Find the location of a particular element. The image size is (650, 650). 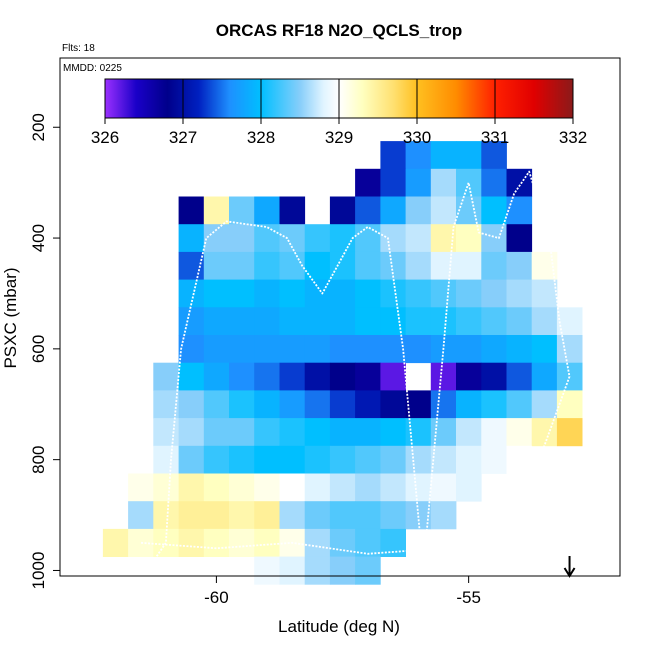

y-tick-label: 600 is located at coordinates (38, 349).